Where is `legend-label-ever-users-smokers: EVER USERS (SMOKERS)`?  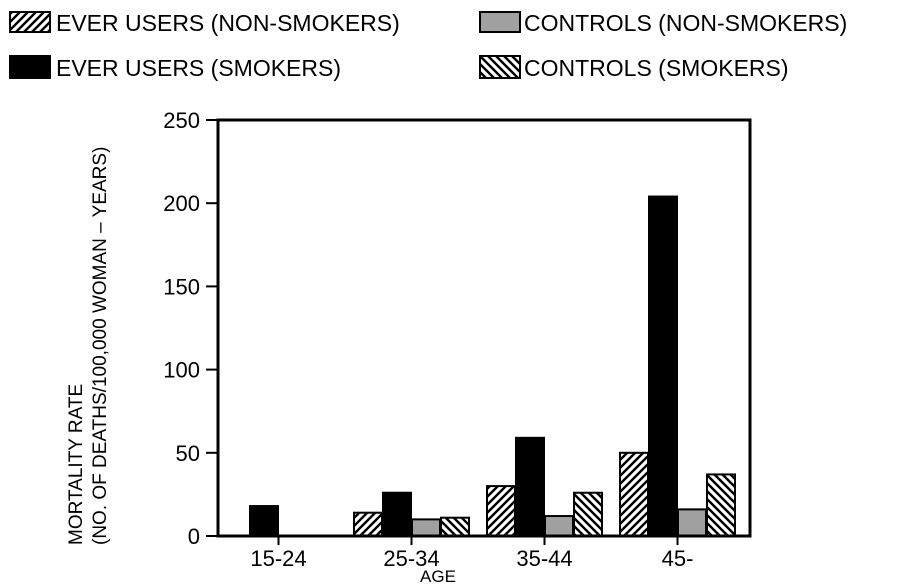 legend-label-ever-users-smokers: EVER USERS (SMOKERS) is located at coordinates (198, 68).